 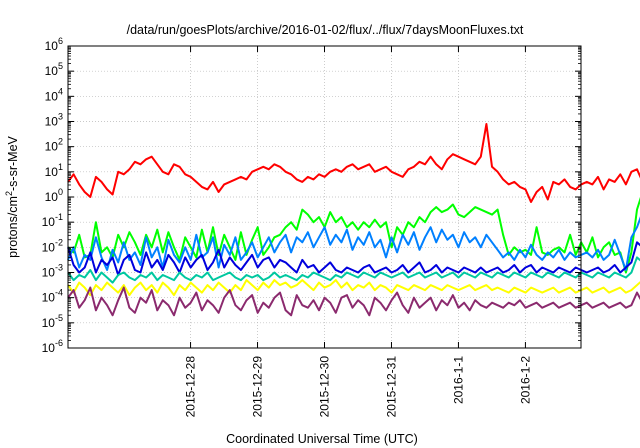 I want to click on y-tick-exponent: 5, so click(x=60, y=66).